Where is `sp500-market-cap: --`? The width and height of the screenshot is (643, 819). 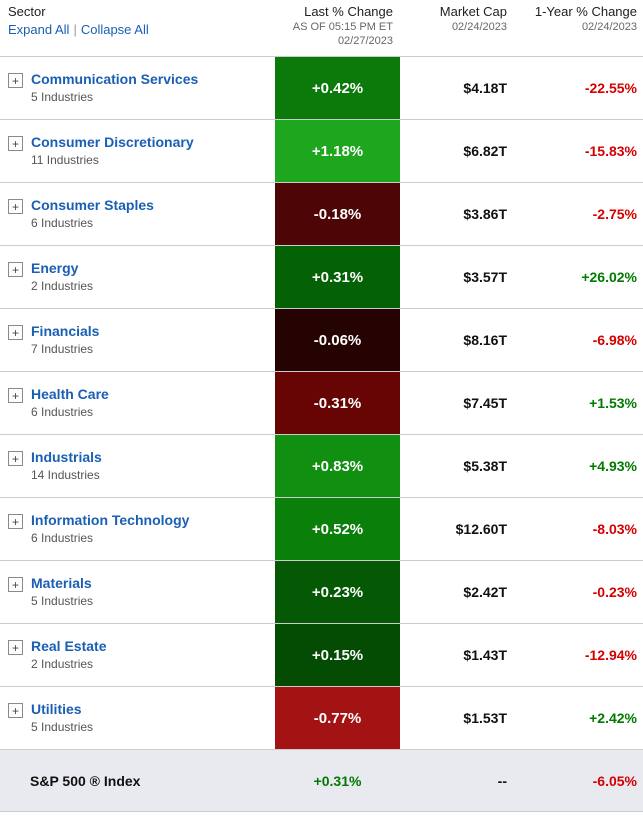
sp500-market-cap: -- is located at coordinates (502, 780).